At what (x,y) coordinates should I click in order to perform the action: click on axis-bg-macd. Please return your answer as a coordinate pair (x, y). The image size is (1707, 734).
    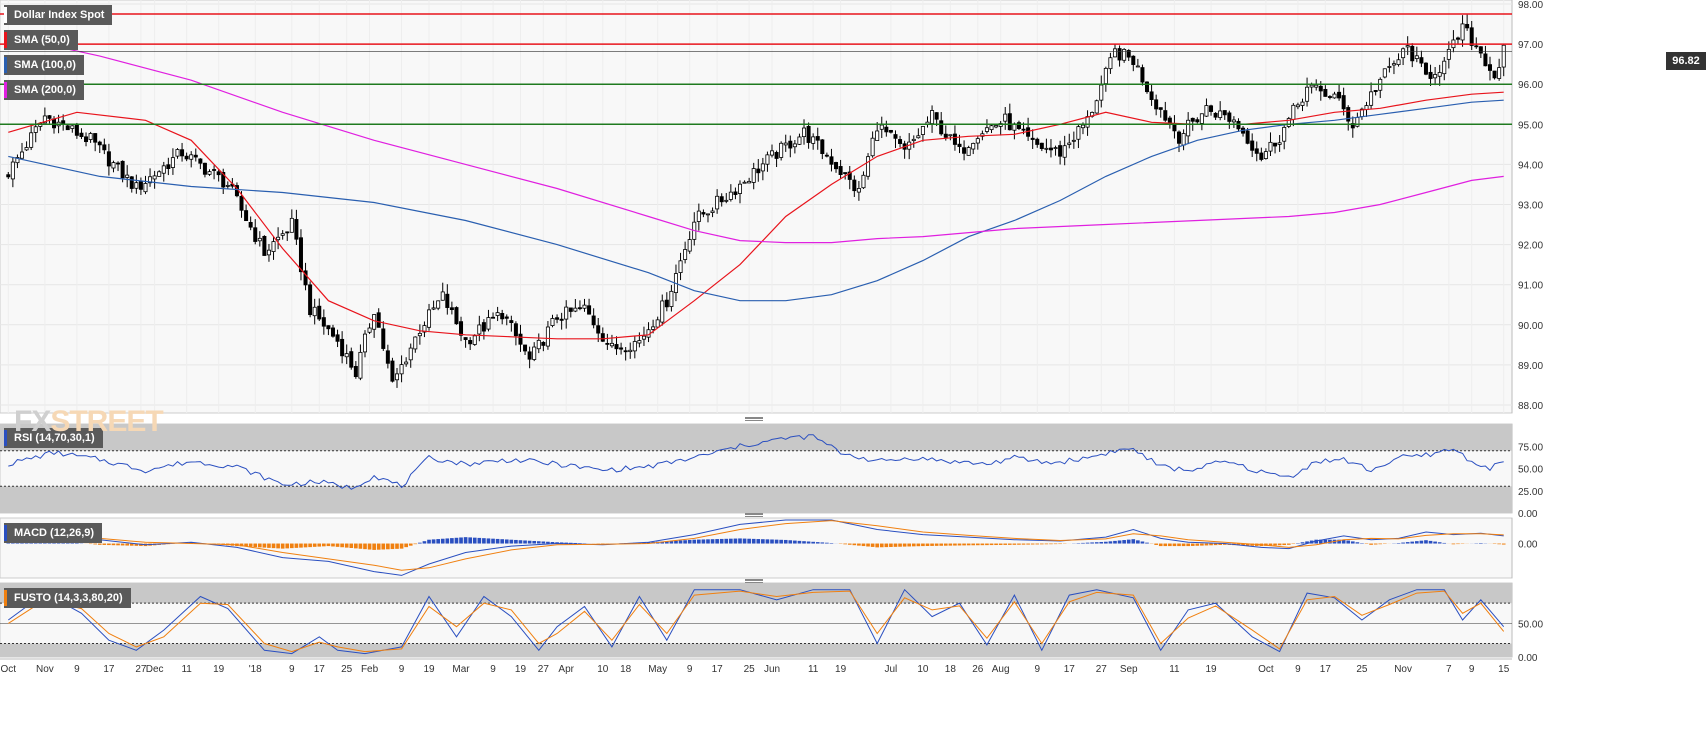
    Looking at the image, I should click on (1609, 548).